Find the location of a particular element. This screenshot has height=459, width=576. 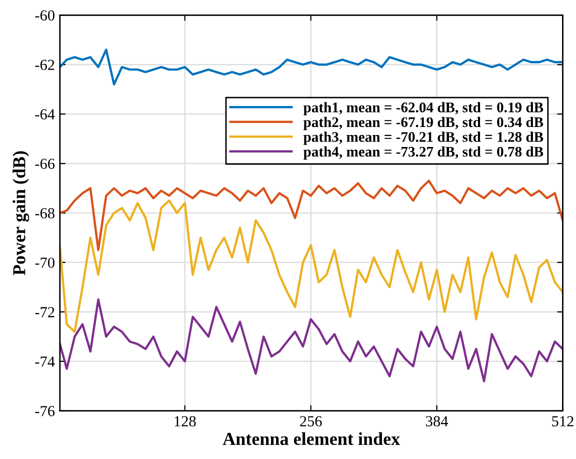

x-tick-label: 384 is located at coordinates (437, 421).